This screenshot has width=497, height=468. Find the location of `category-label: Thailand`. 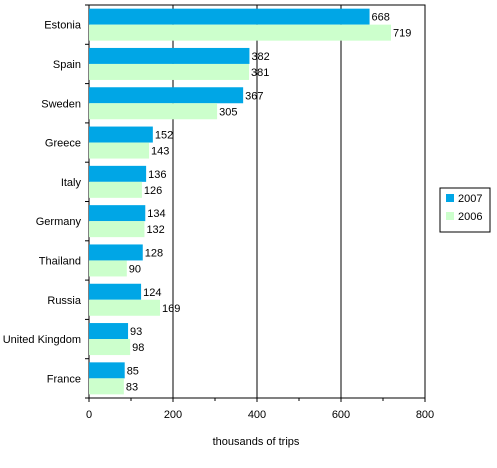

category-label: Thailand is located at coordinates (60, 261).